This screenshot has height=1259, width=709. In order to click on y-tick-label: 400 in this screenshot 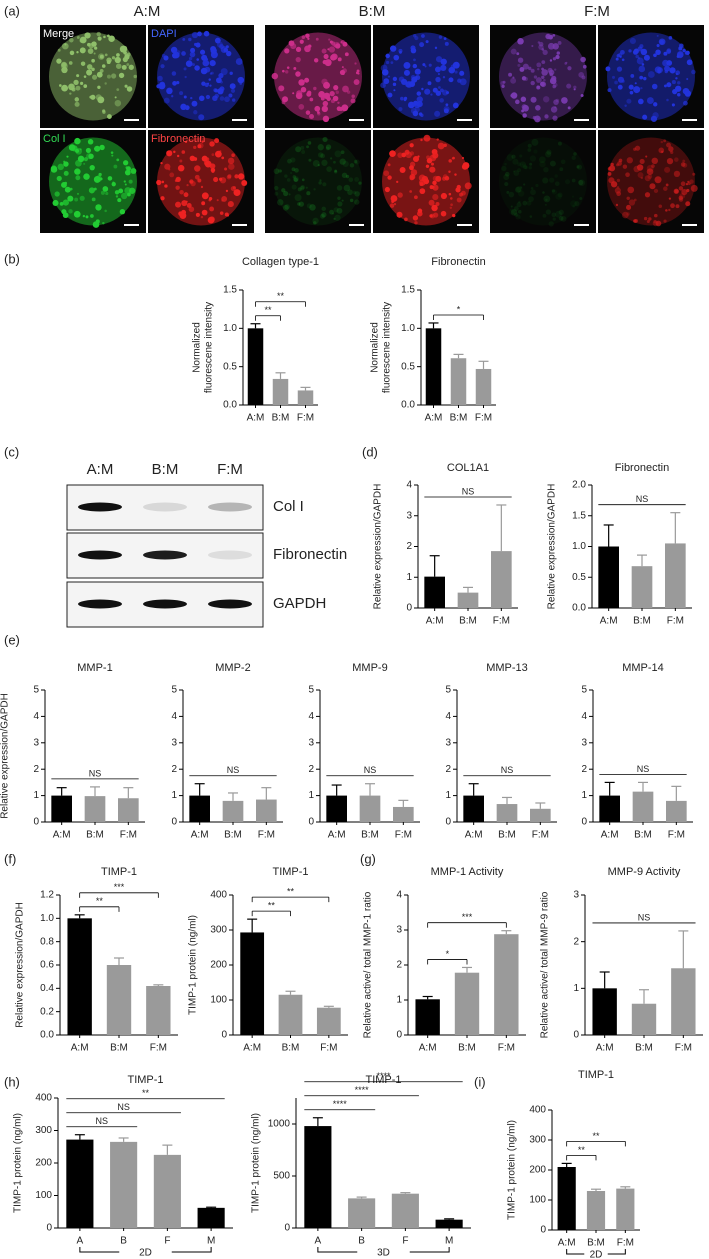, I will do `click(537, 1110)`.